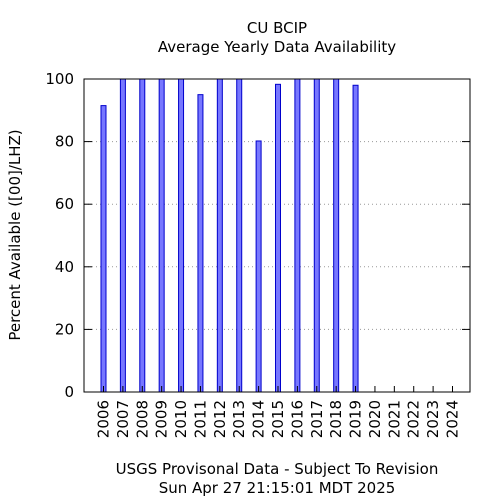 This screenshot has height=500, width=500. What do you see at coordinates (414, 419) in the screenshot?
I see `x-tick-label: 2022` at bounding box center [414, 419].